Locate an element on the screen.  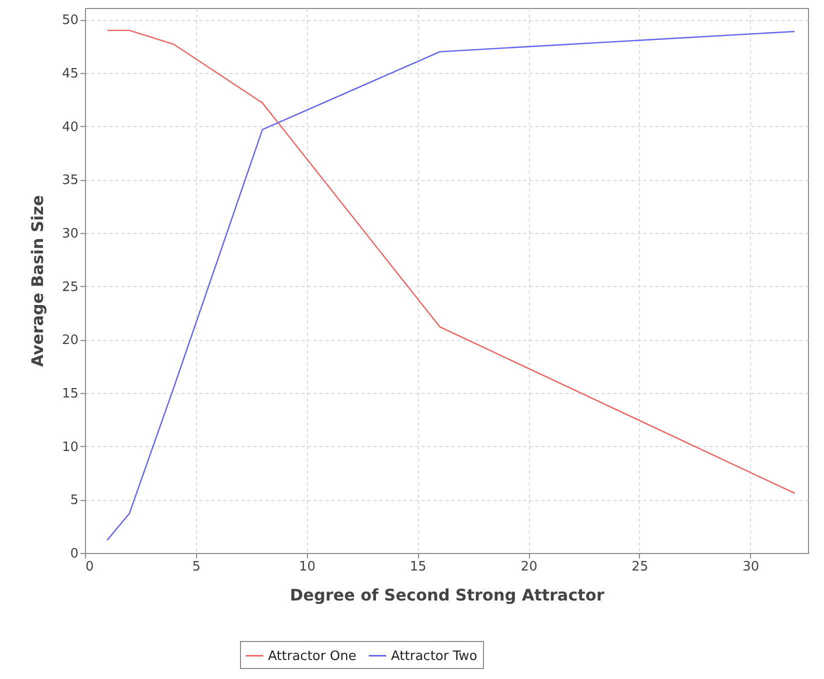
x-tick-label: 30 is located at coordinates (751, 567).